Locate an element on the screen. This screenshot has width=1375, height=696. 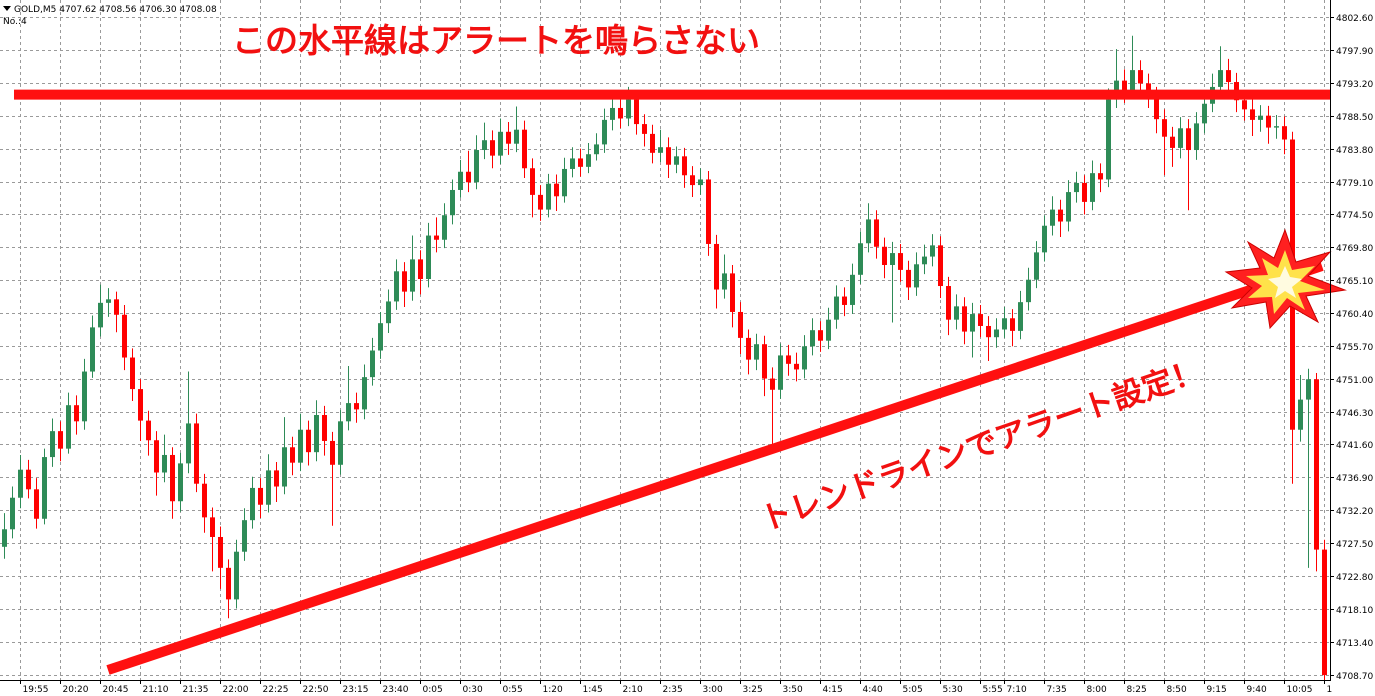
x-tick-label: 5:05 is located at coordinates (913, 690).